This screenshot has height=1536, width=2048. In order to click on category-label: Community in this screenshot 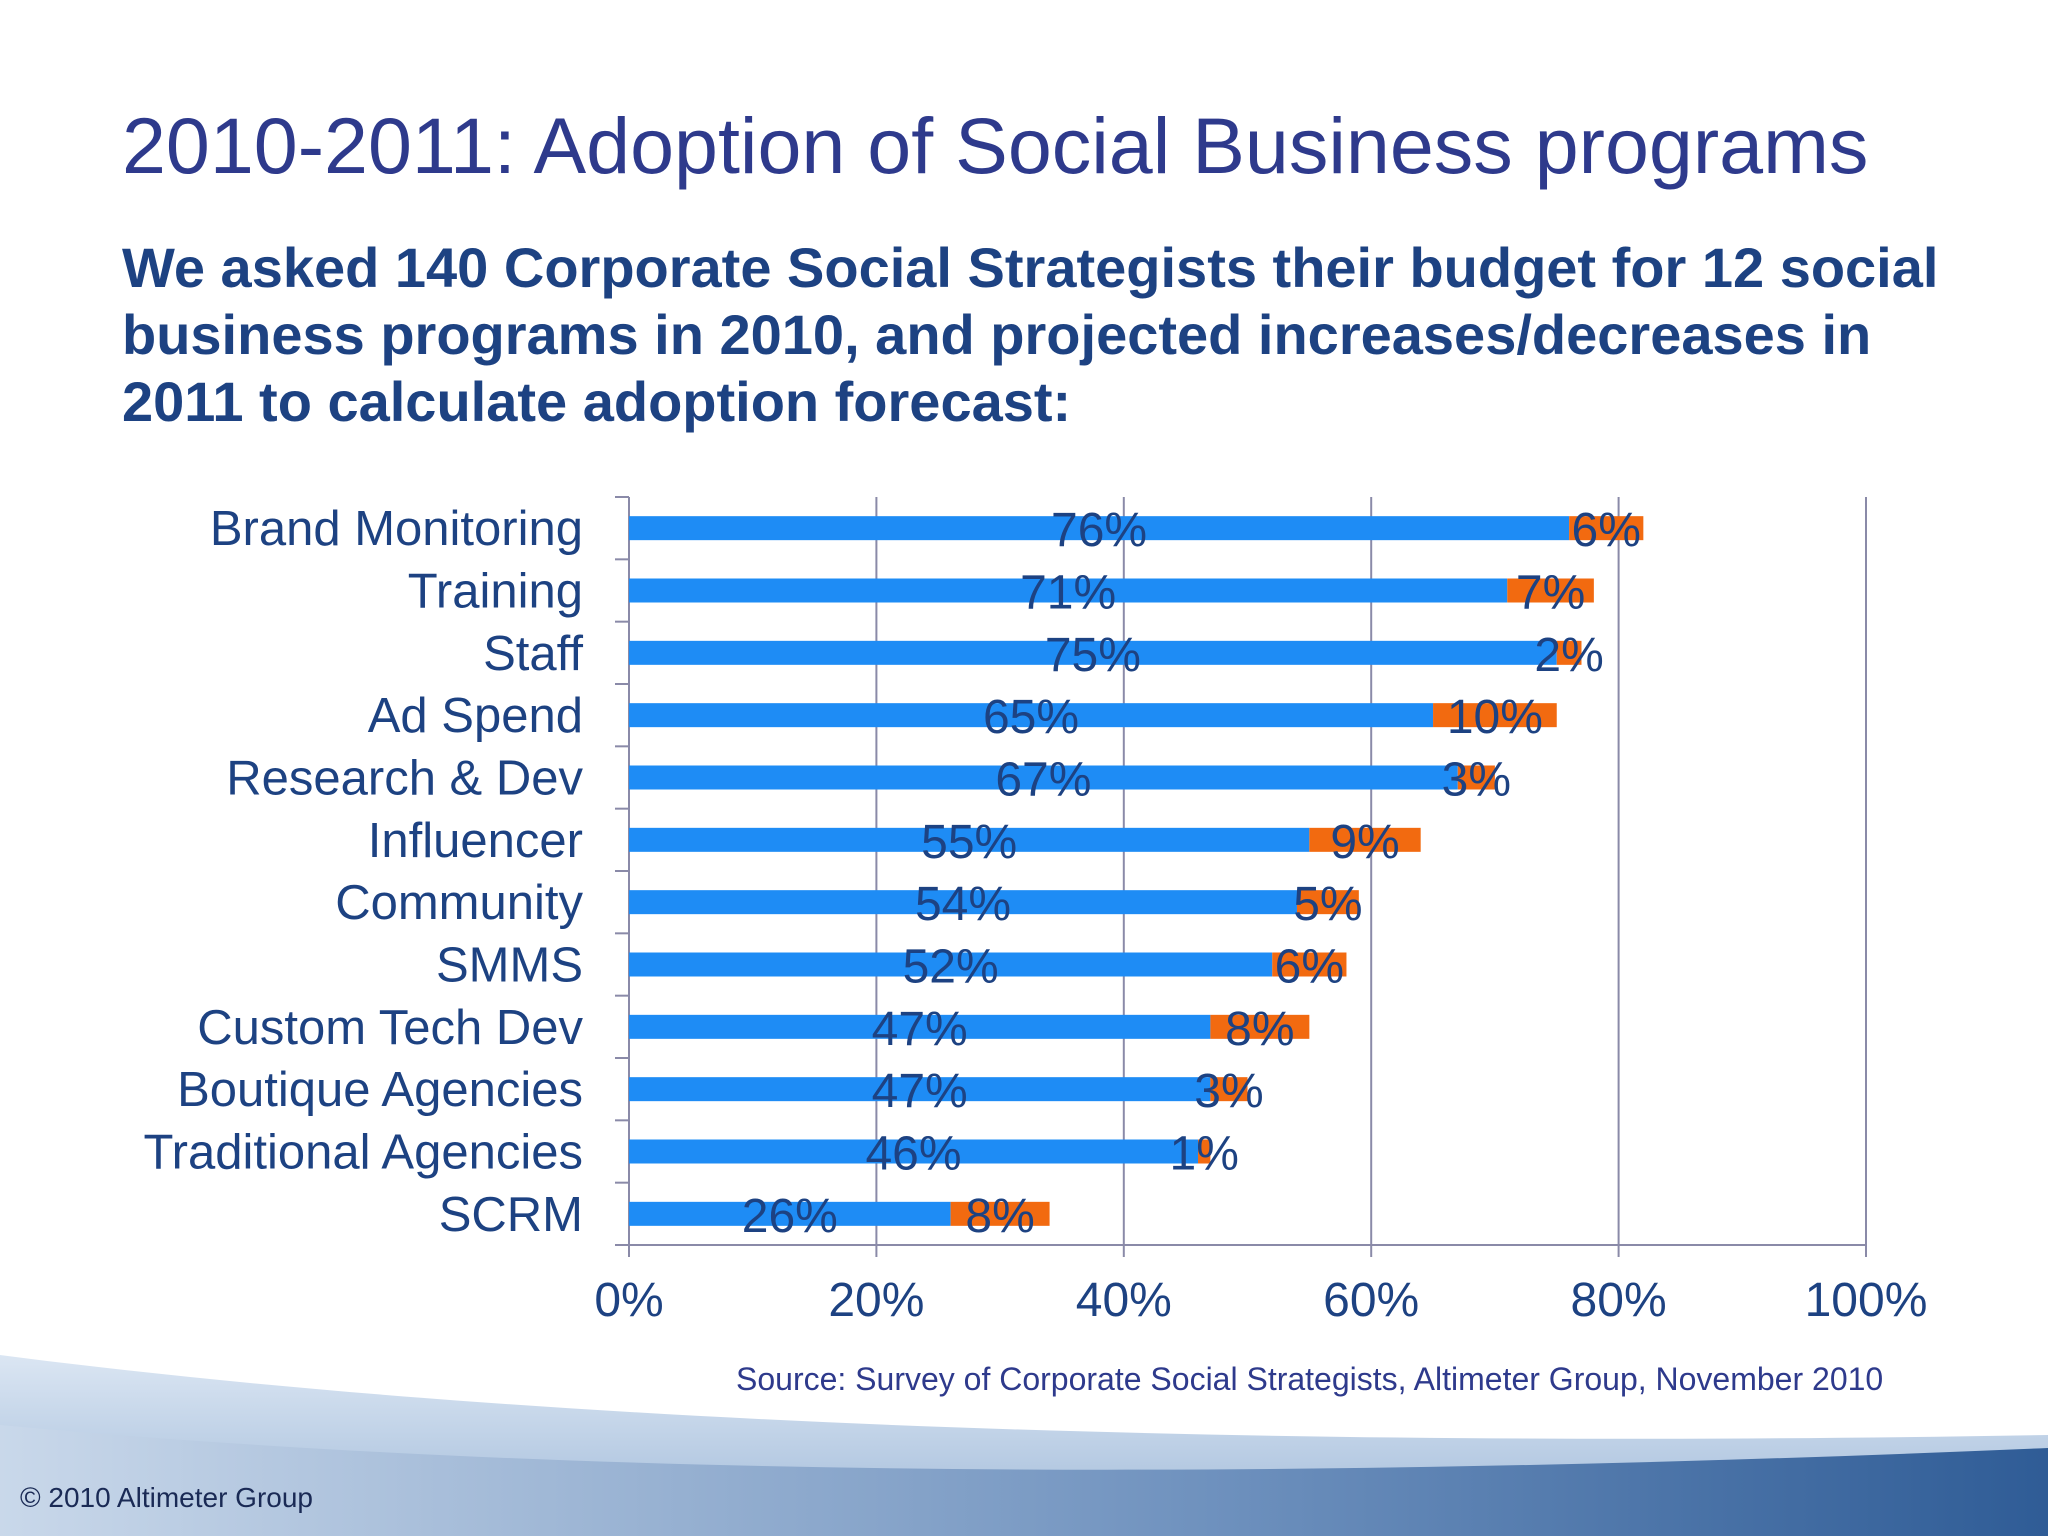, I will do `click(459, 903)`.